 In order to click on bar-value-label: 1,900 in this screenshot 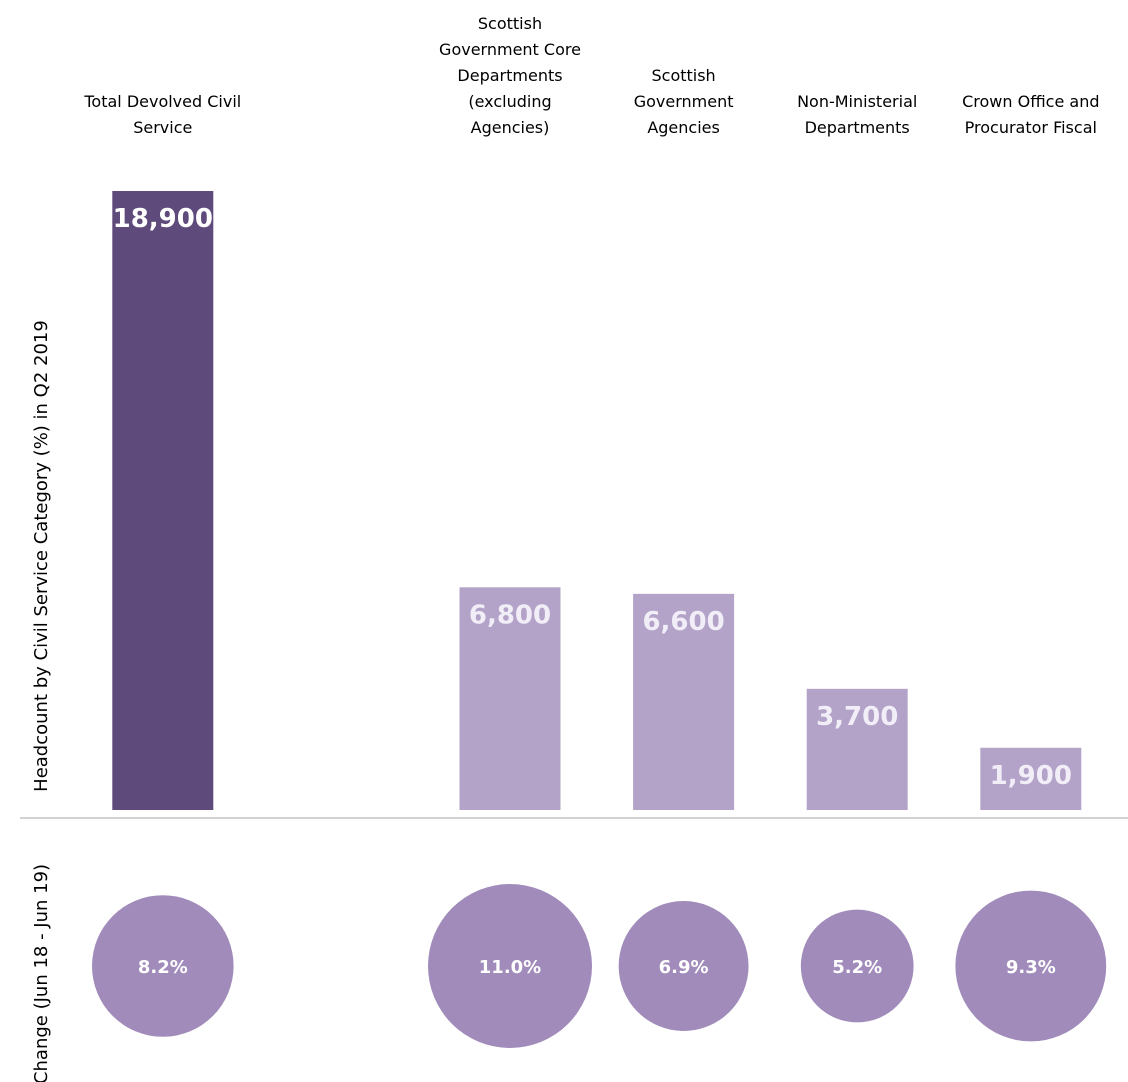, I will do `click(1031, 776)`.